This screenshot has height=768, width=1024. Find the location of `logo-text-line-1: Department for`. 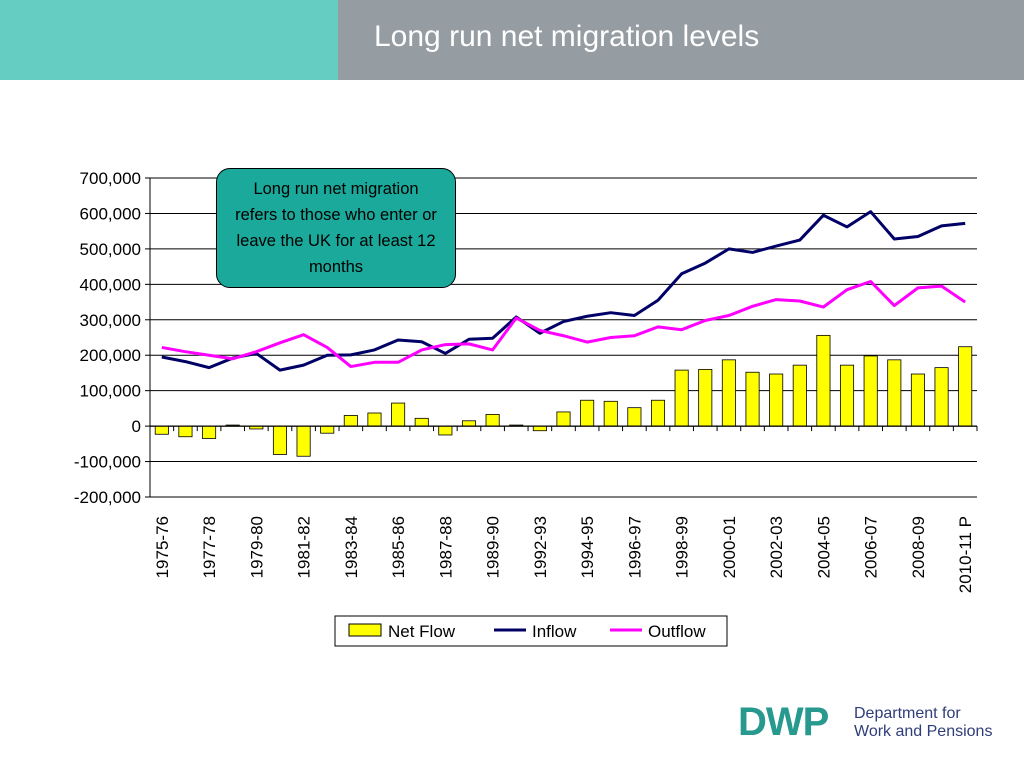

logo-text-line-1: Department for is located at coordinates (907, 713).